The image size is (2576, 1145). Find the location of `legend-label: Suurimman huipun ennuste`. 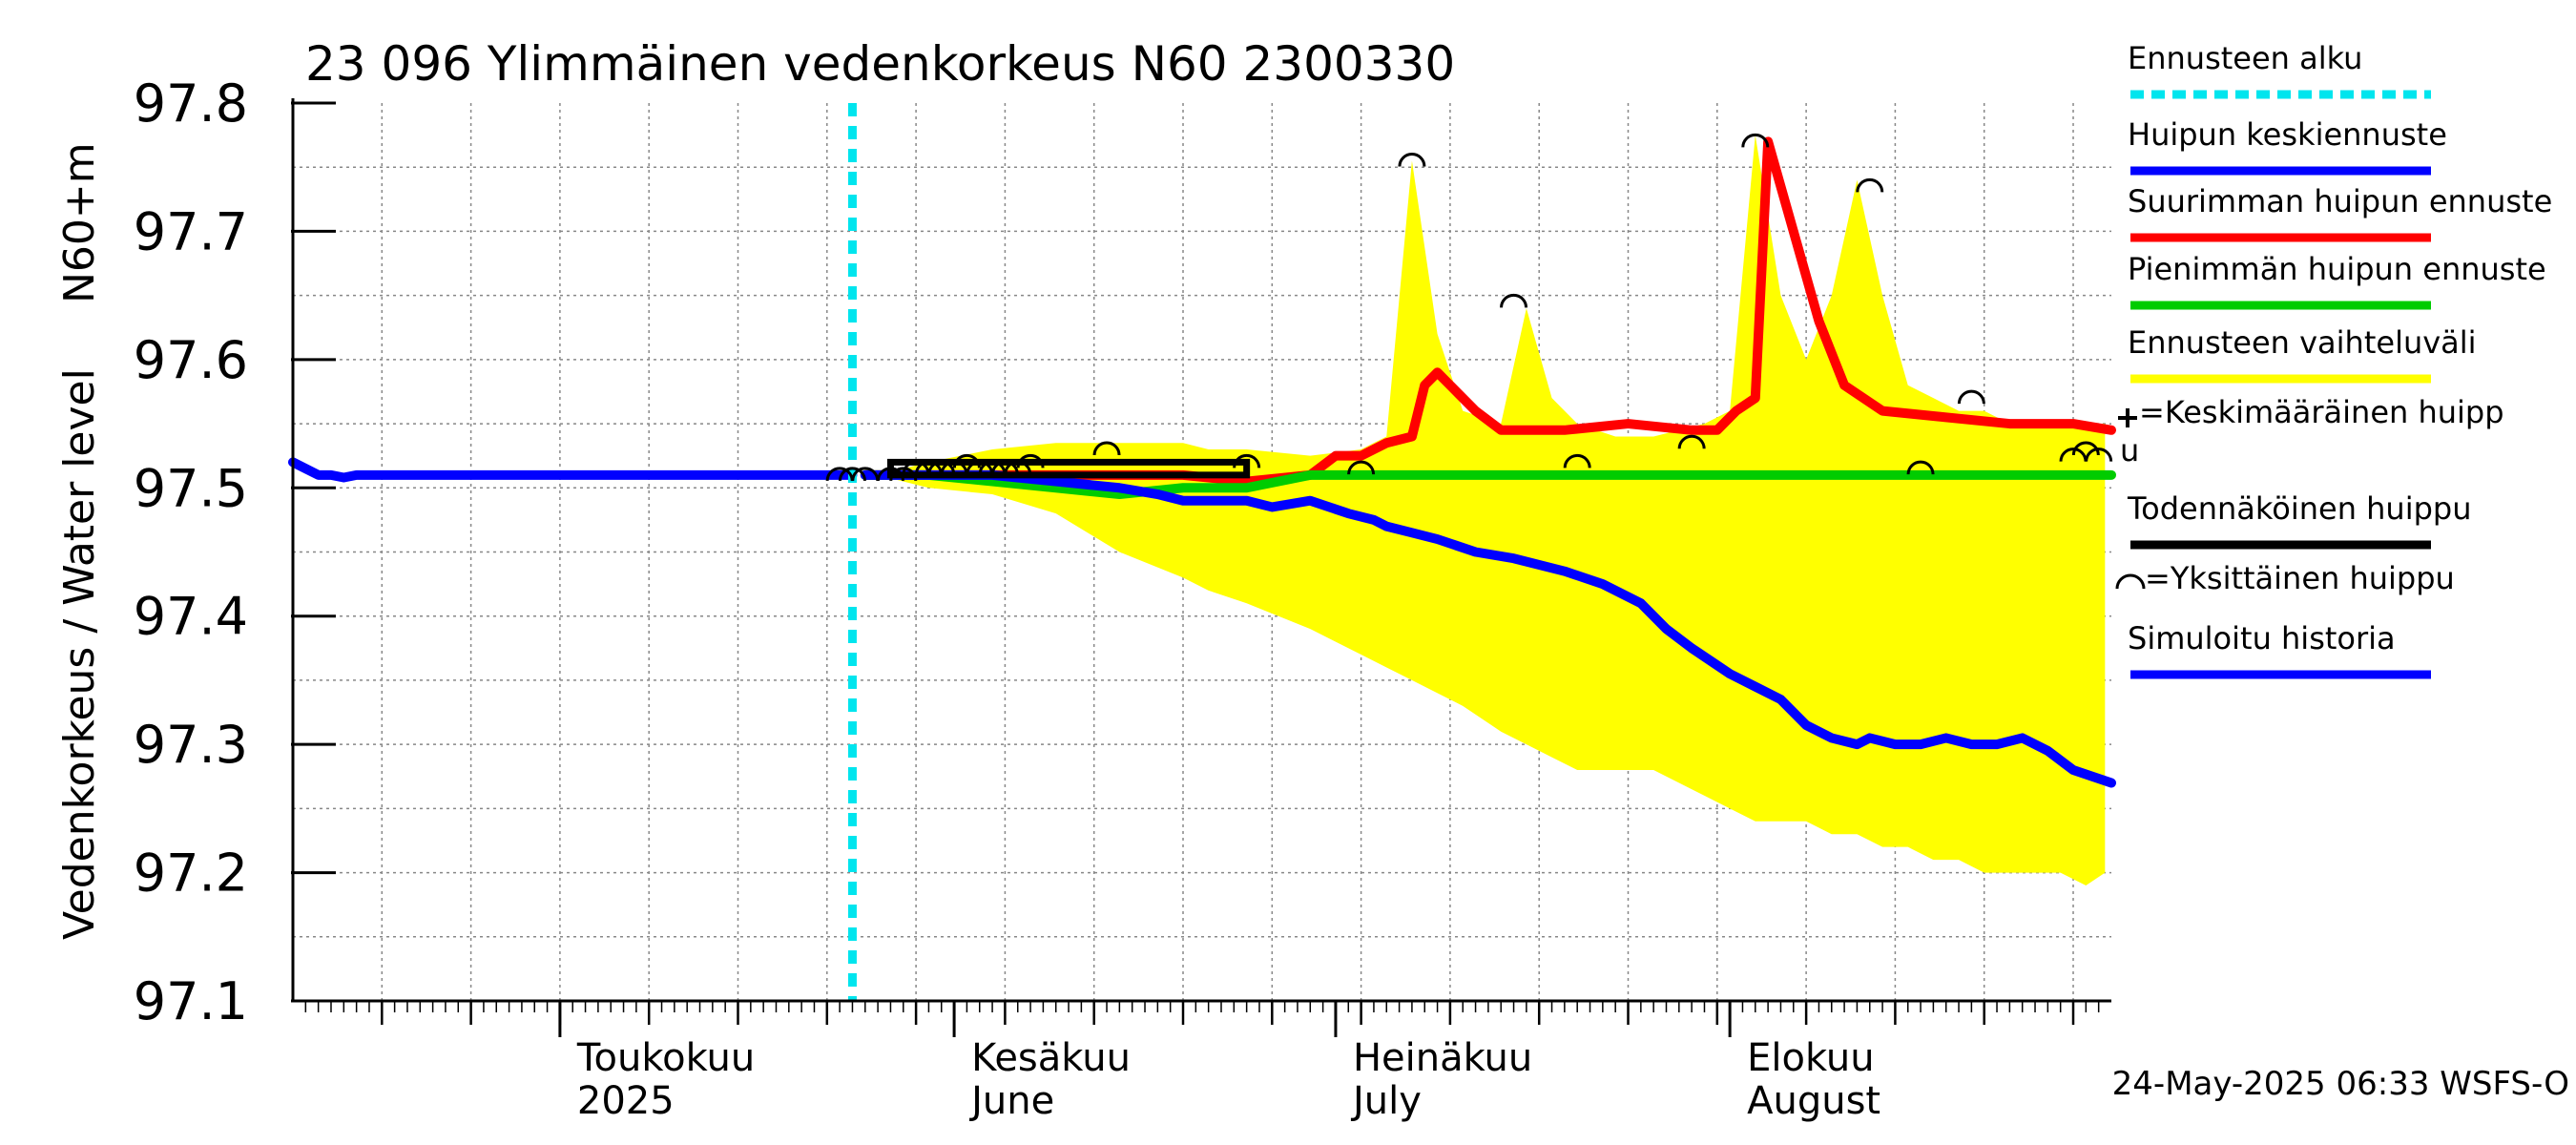

legend-label: Suurimman huipun ennuste is located at coordinates (2340, 201).